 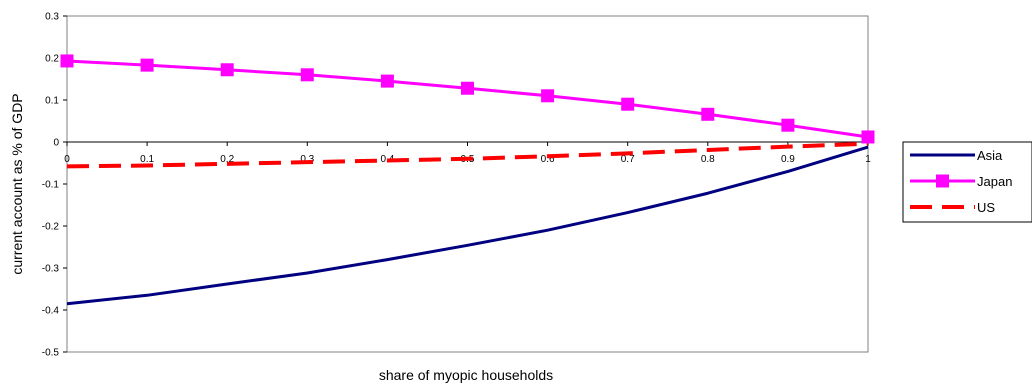 I want to click on x-tick-label: 0.1, so click(x=147, y=159).